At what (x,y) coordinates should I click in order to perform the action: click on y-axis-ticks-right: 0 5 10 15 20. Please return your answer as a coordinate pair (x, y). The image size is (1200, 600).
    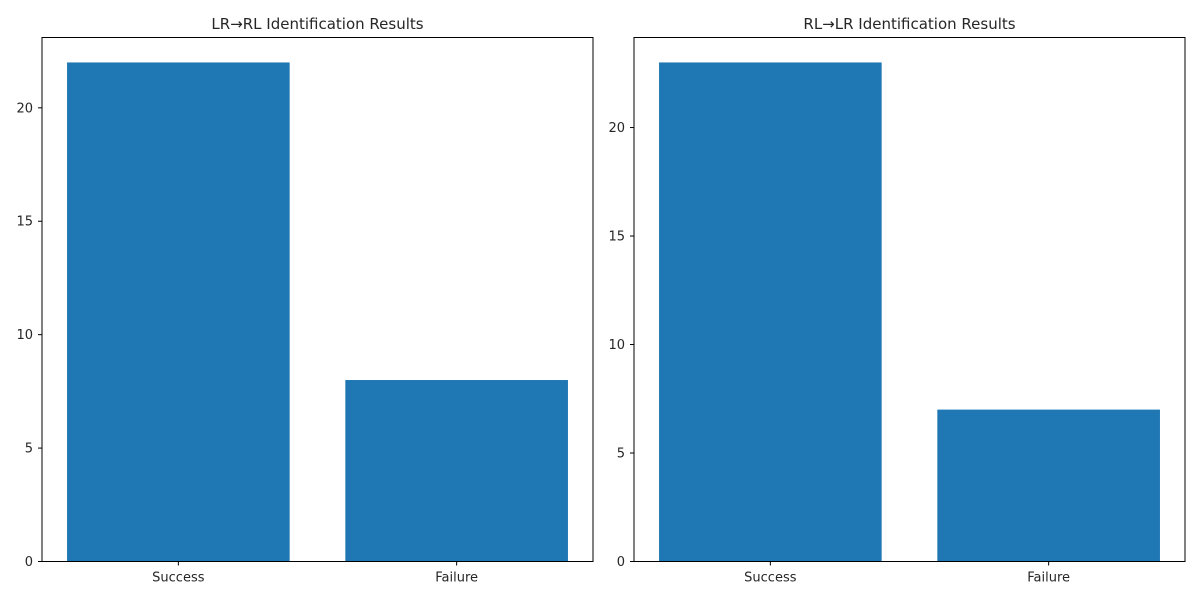
    Looking at the image, I should click on (621, 345).